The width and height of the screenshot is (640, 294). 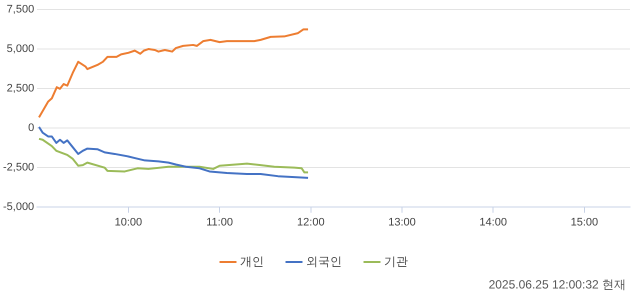 I want to click on legend-label: 외국인, so click(x=324, y=261).